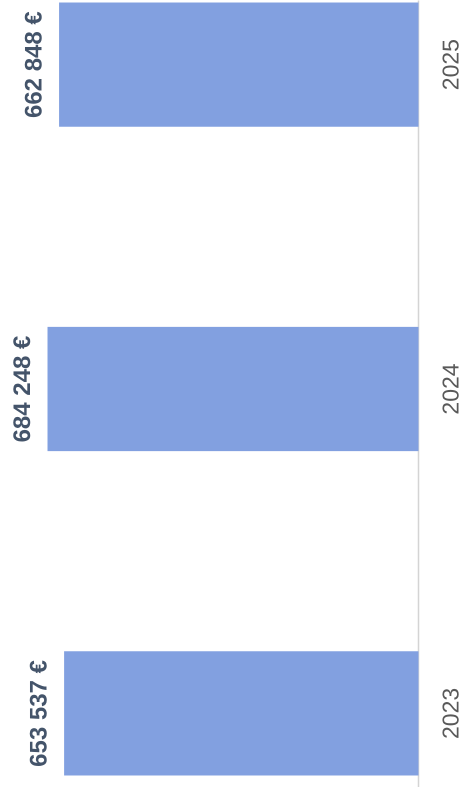 The width and height of the screenshot is (464, 787). Describe the element at coordinates (22, 389) in the screenshot. I see `data-label: 684 248 €` at that location.